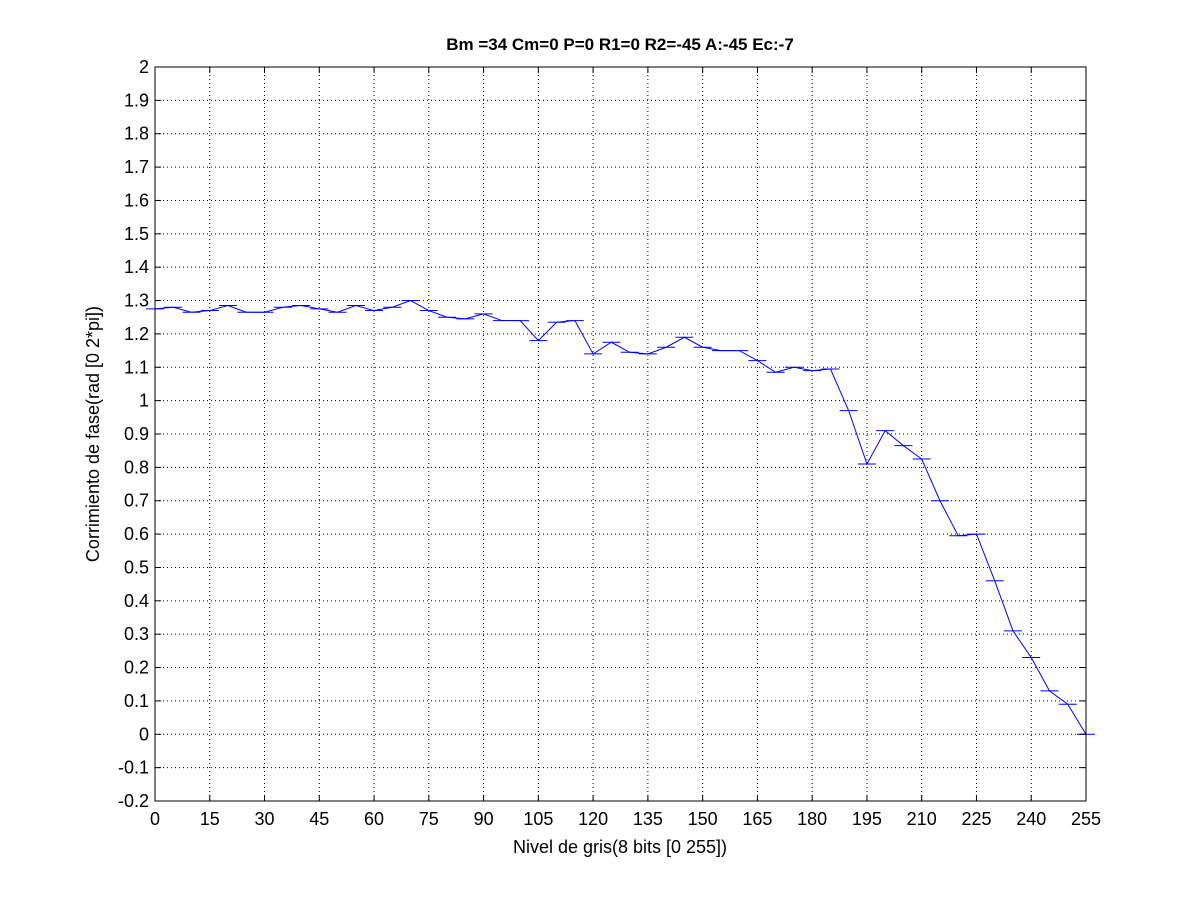 This screenshot has height=900, width=1200. What do you see at coordinates (144, 734) in the screenshot?
I see `y-tick-label: 0` at bounding box center [144, 734].